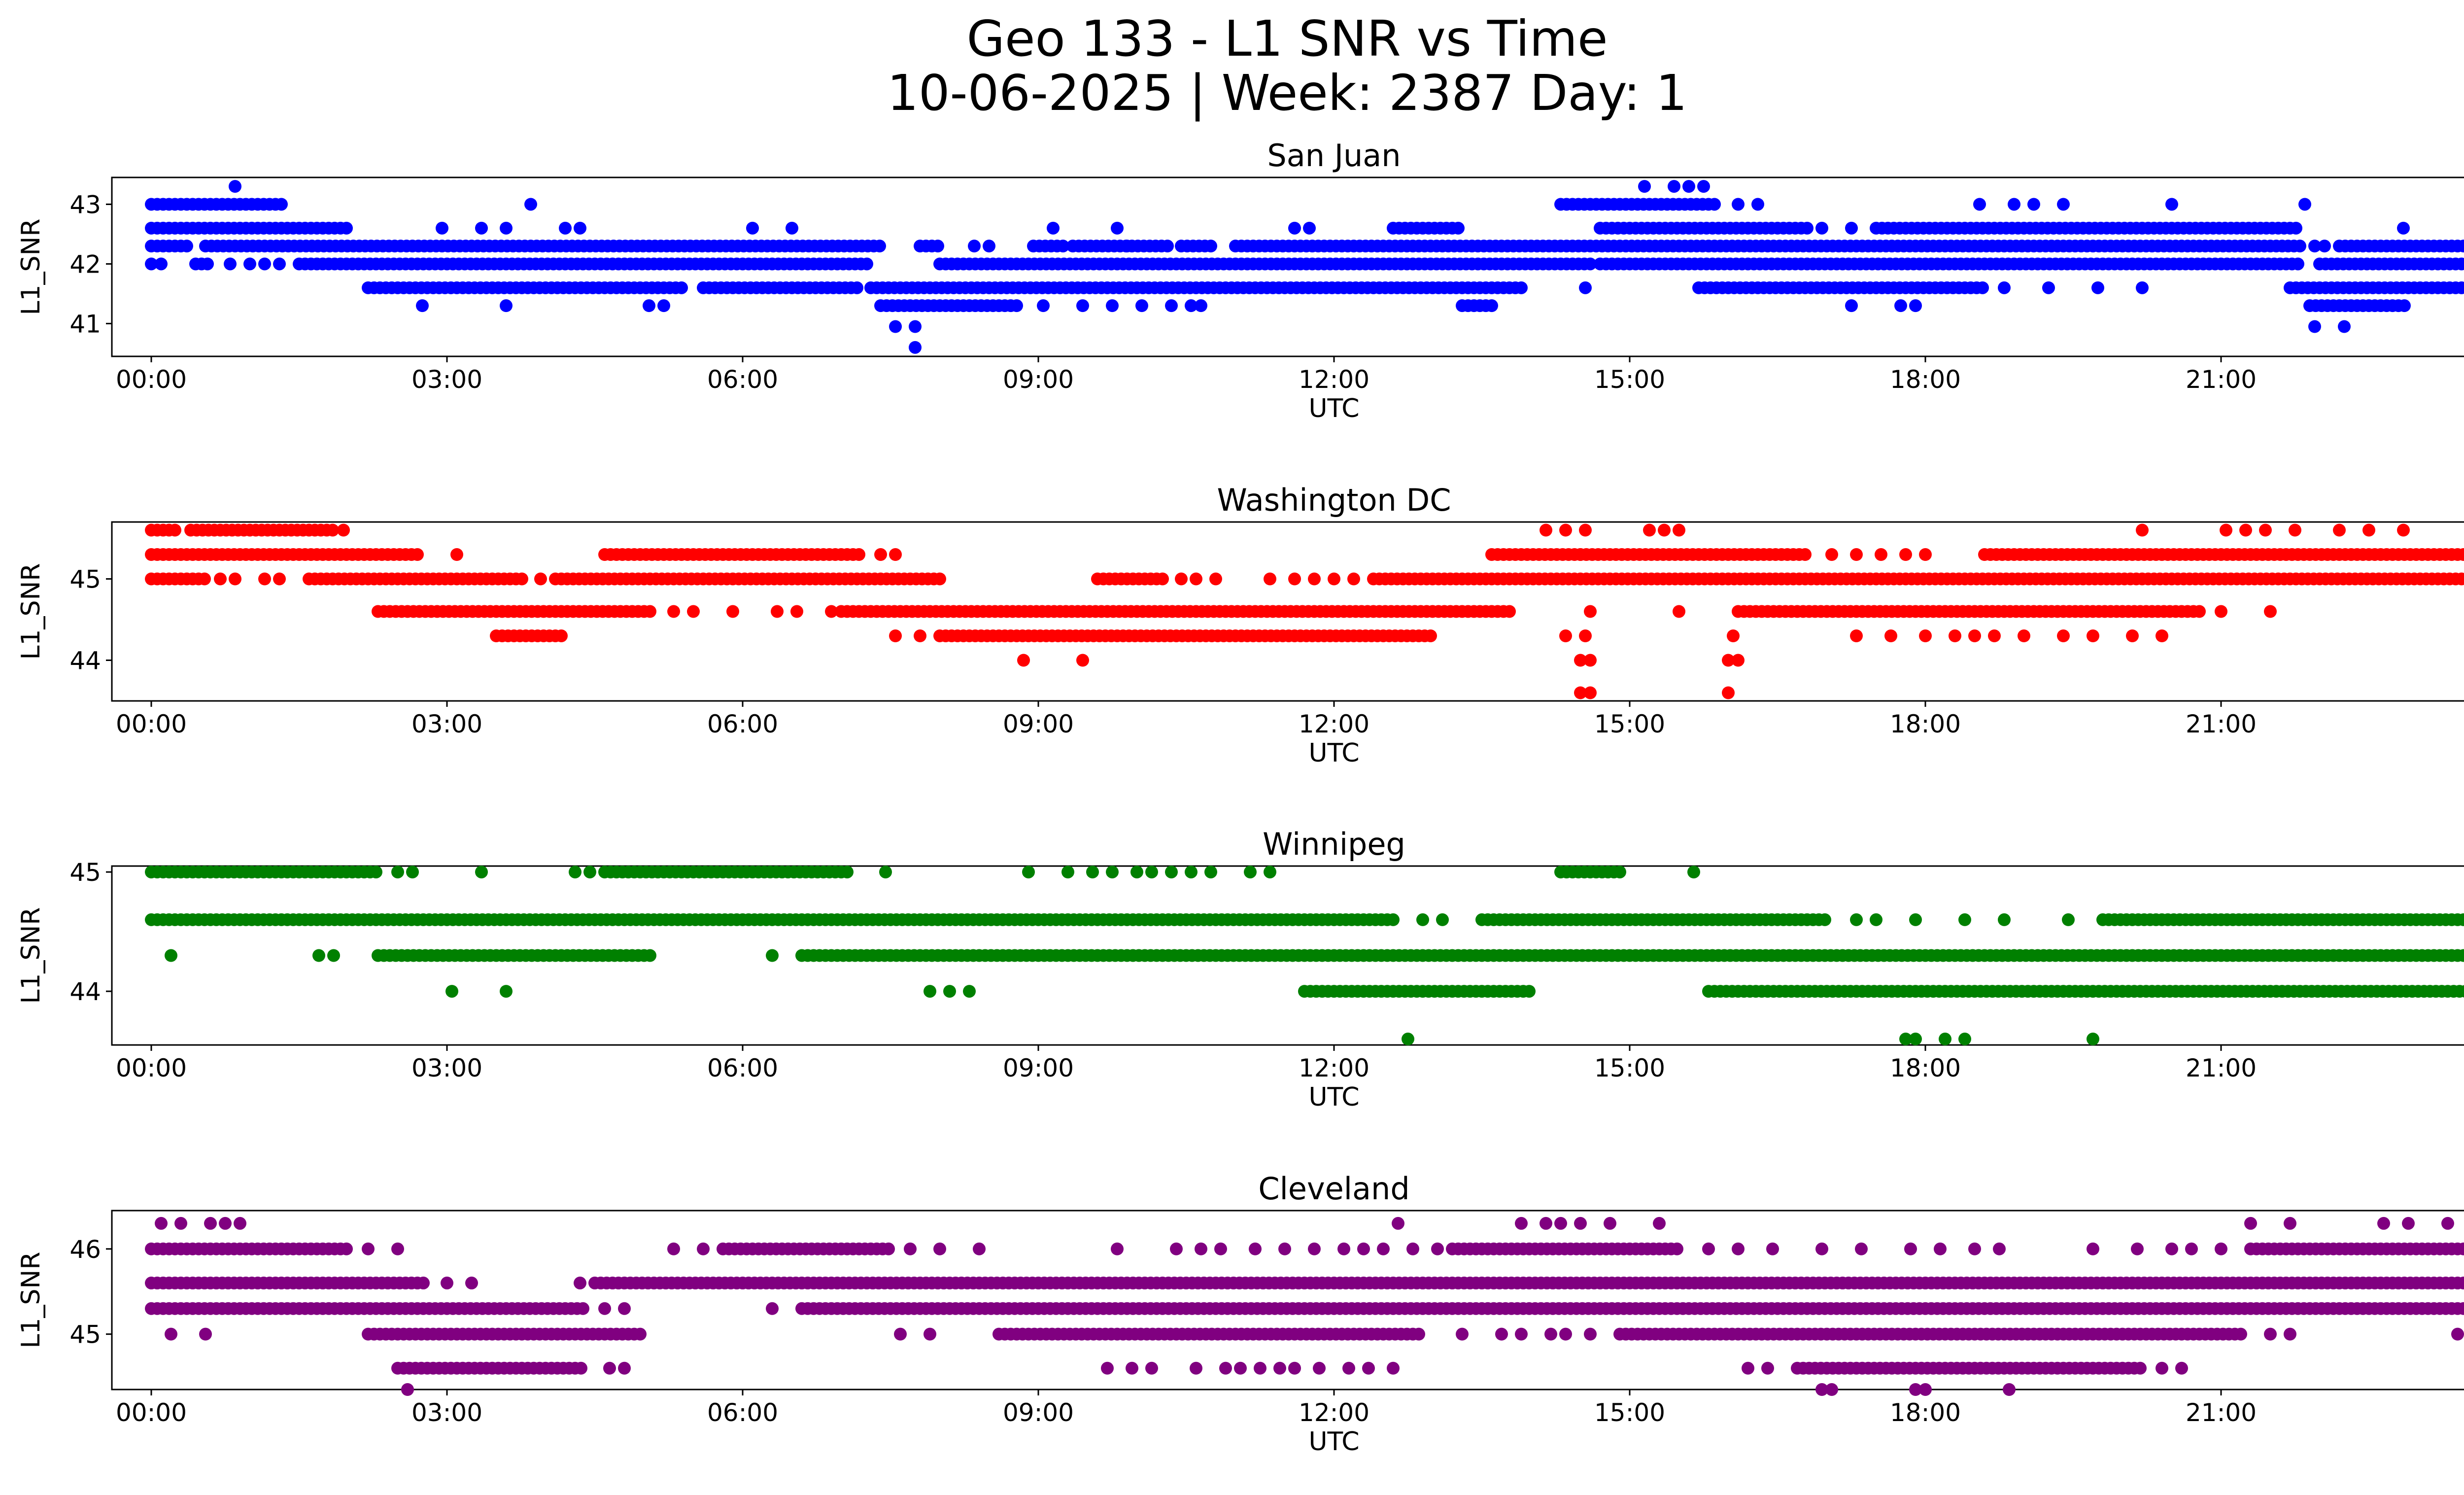 This screenshot has width=2464, height=1495. What do you see at coordinates (1925, 724) in the screenshot?
I see `x-tick-label: 18:00` at bounding box center [1925, 724].